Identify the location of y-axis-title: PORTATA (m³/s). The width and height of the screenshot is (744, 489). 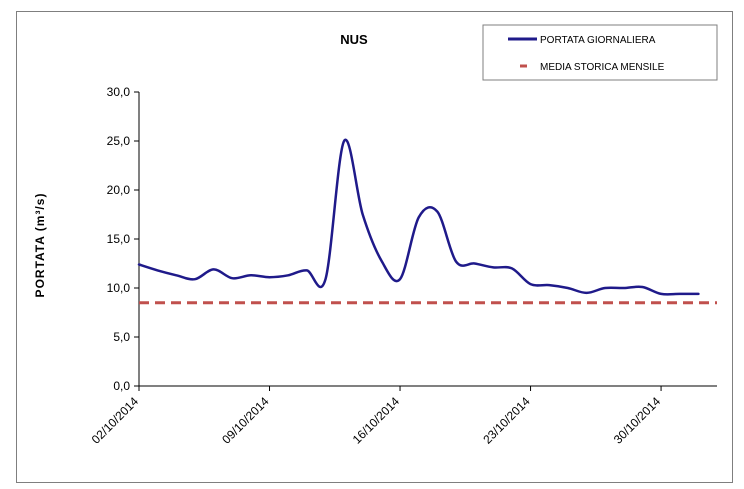
(40, 245).